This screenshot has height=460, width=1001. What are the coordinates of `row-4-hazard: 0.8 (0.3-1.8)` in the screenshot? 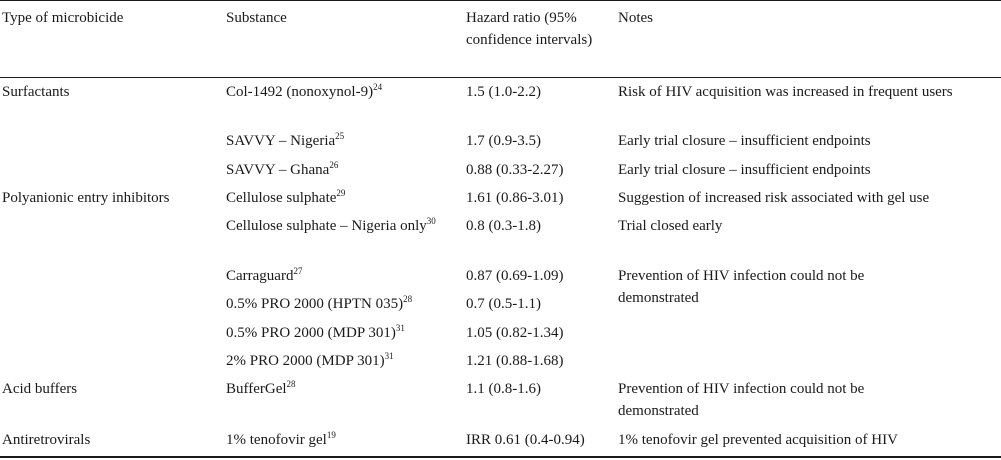 It's located at (503, 226).